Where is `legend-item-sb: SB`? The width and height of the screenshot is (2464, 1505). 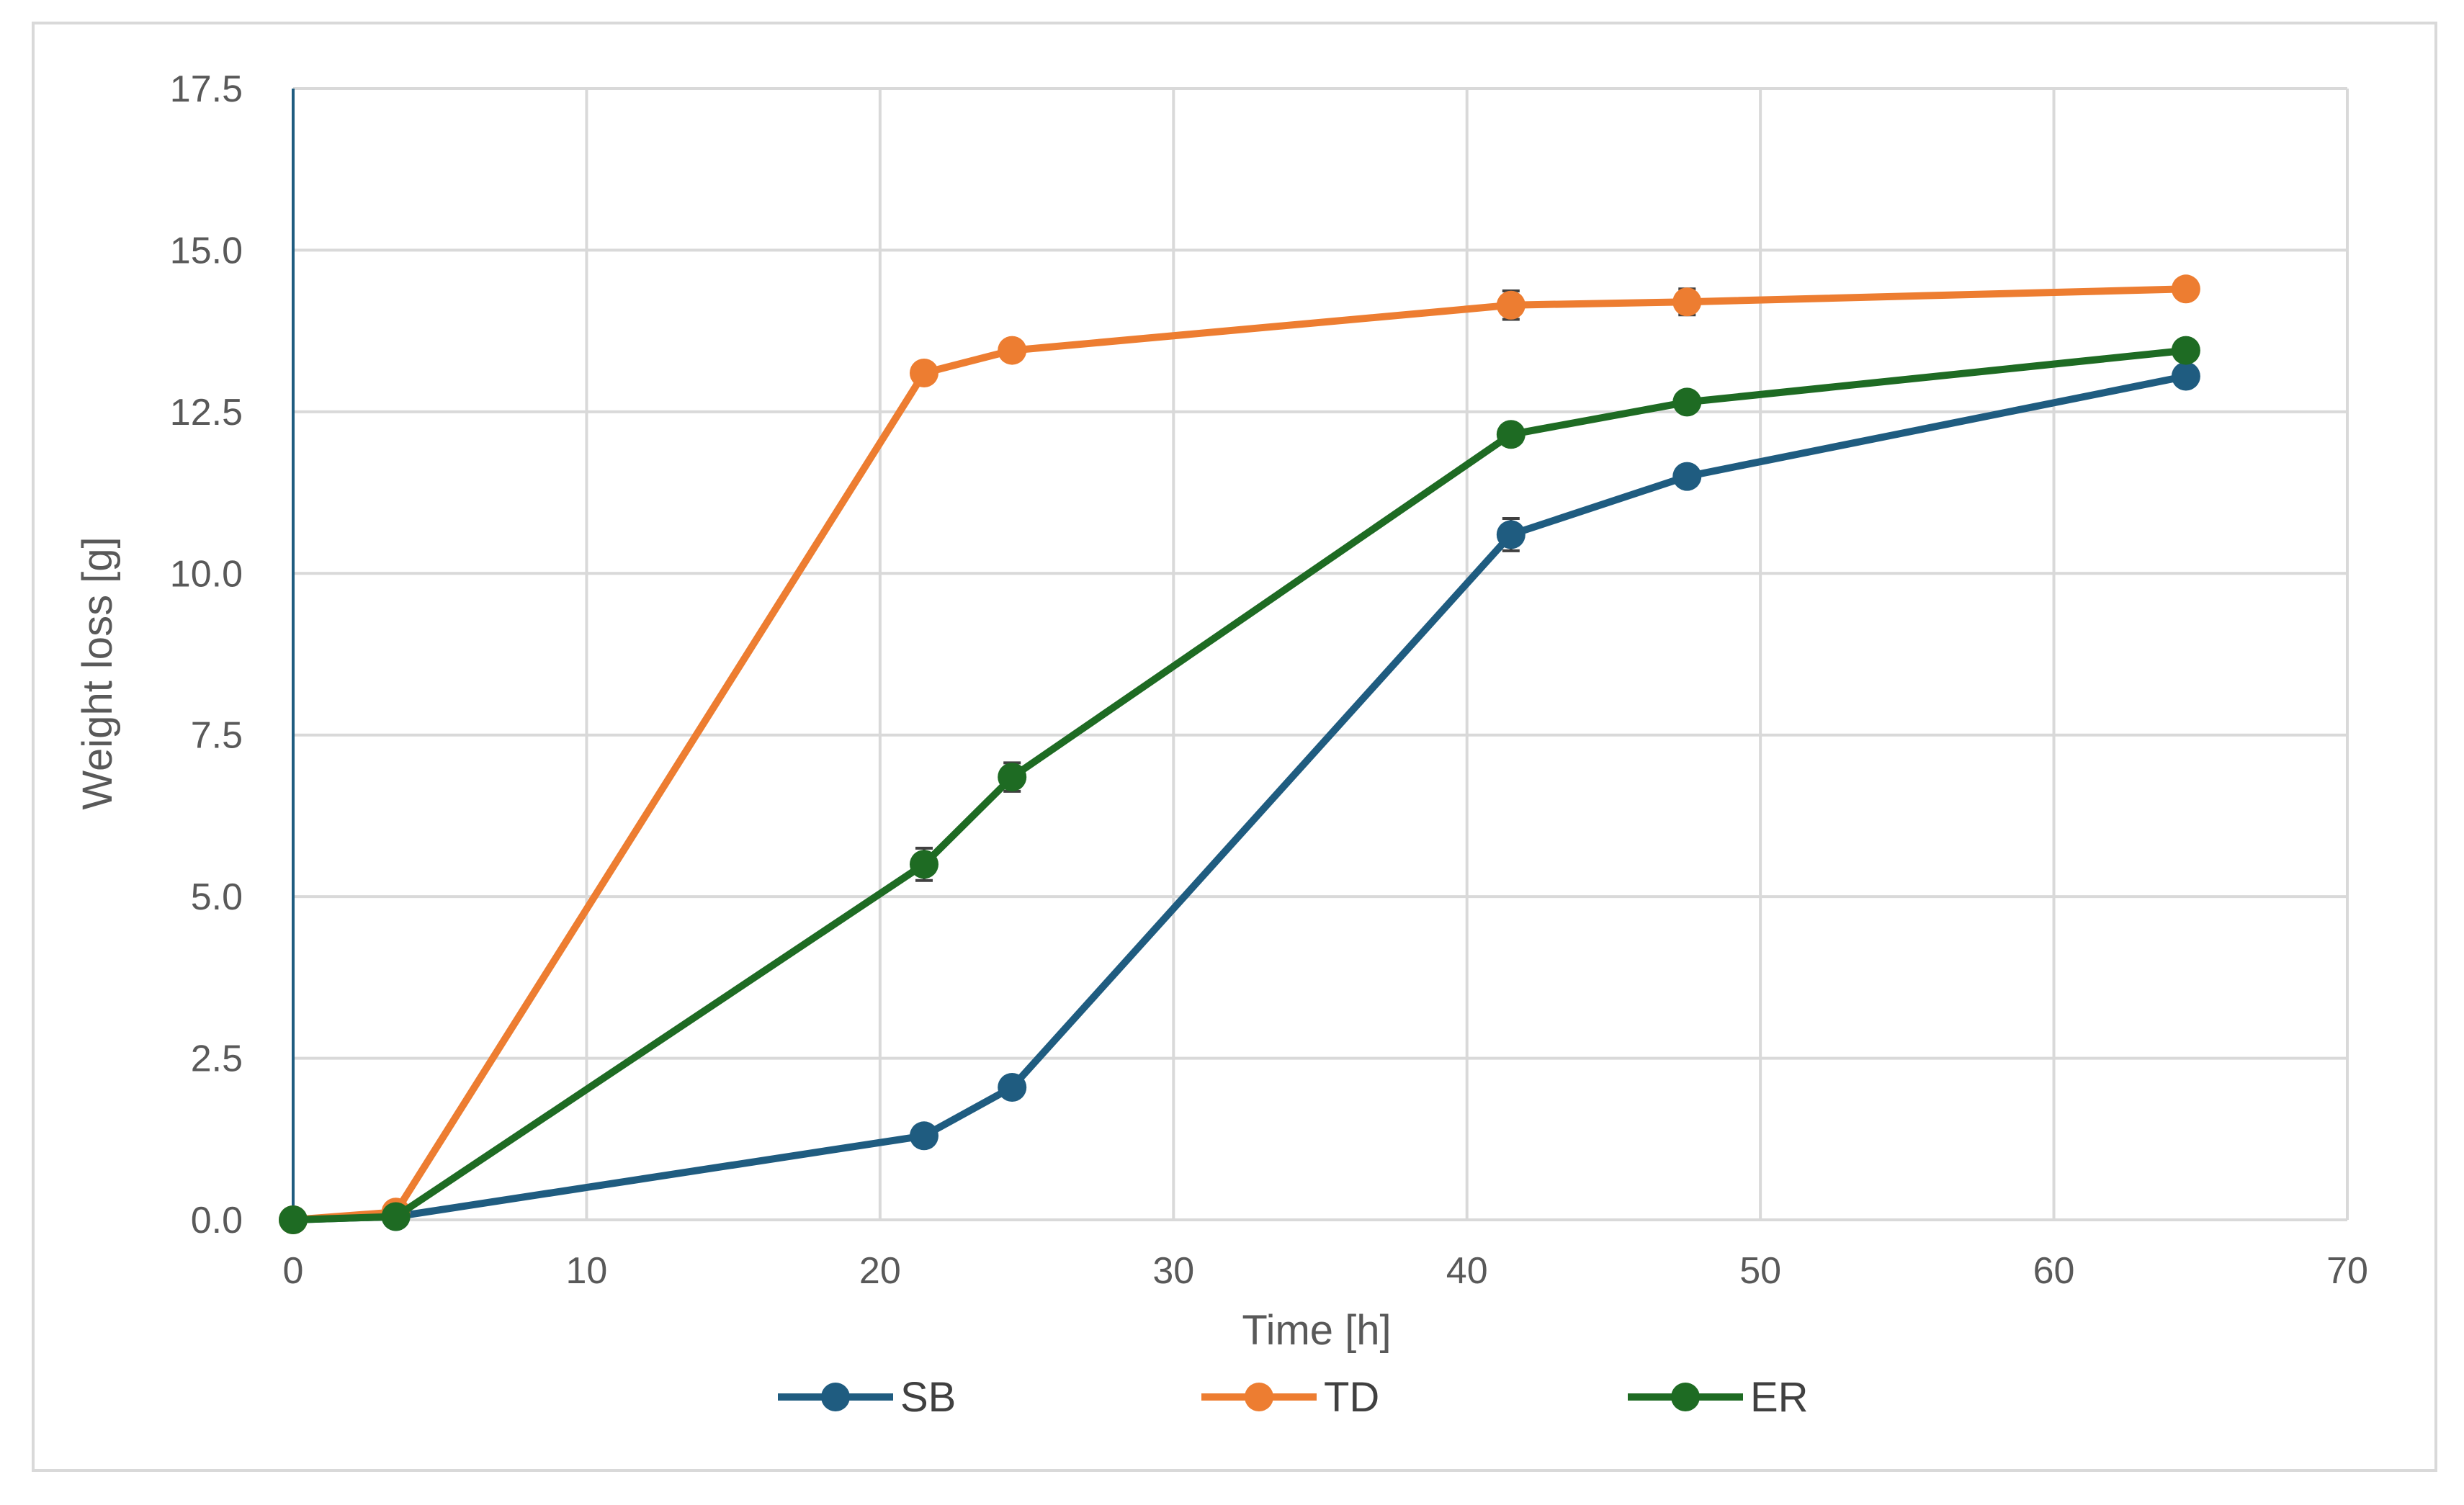
legend-item-sb: SB is located at coordinates (867, 1398).